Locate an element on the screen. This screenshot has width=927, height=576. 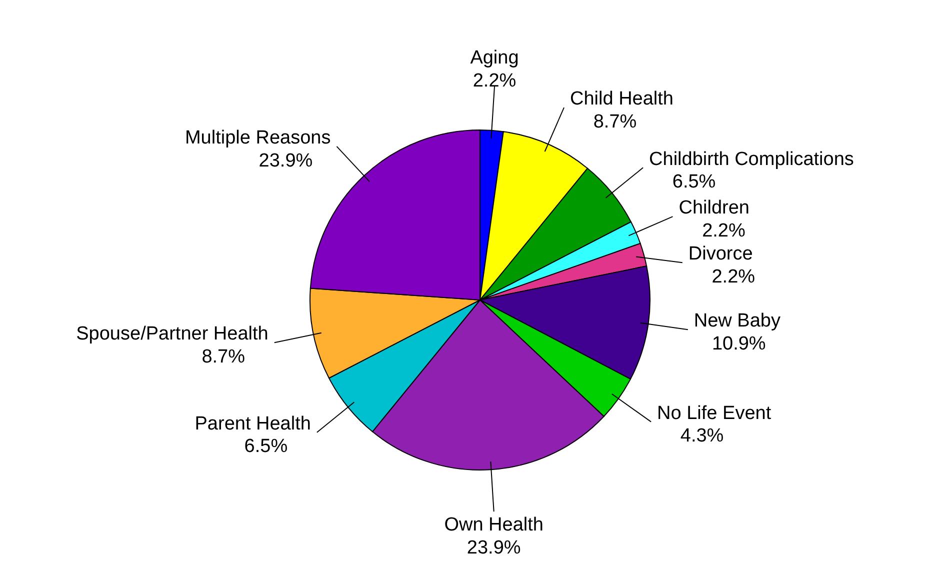
data-label: 10.9% is located at coordinates (739, 343).